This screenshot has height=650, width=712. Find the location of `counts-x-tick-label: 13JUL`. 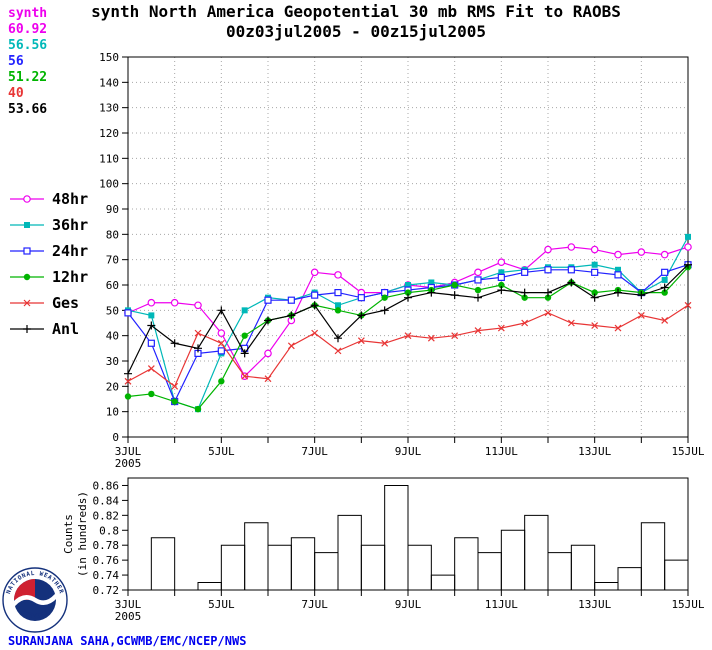

counts-x-tick-label: 13JUL is located at coordinates (594, 604).